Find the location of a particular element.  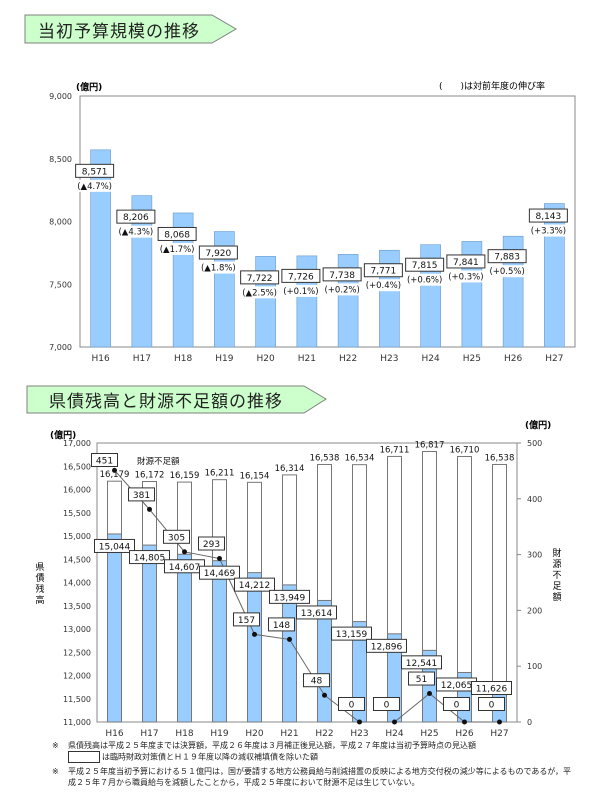

growth-label: (+3.3%) is located at coordinates (548, 232).